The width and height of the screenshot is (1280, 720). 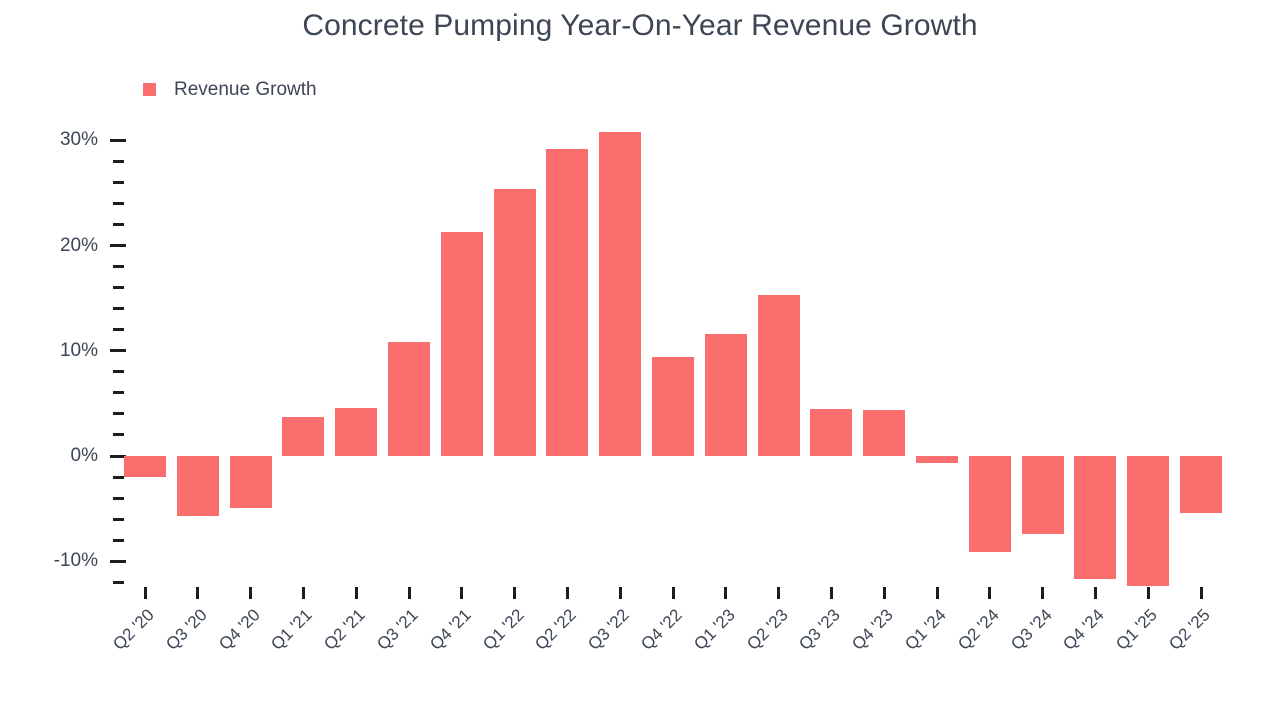 What do you see at coordinates (397, 629) in the screenshot?
I see `x-axis-label: Q3 '21` at bounding box center [397, 629].